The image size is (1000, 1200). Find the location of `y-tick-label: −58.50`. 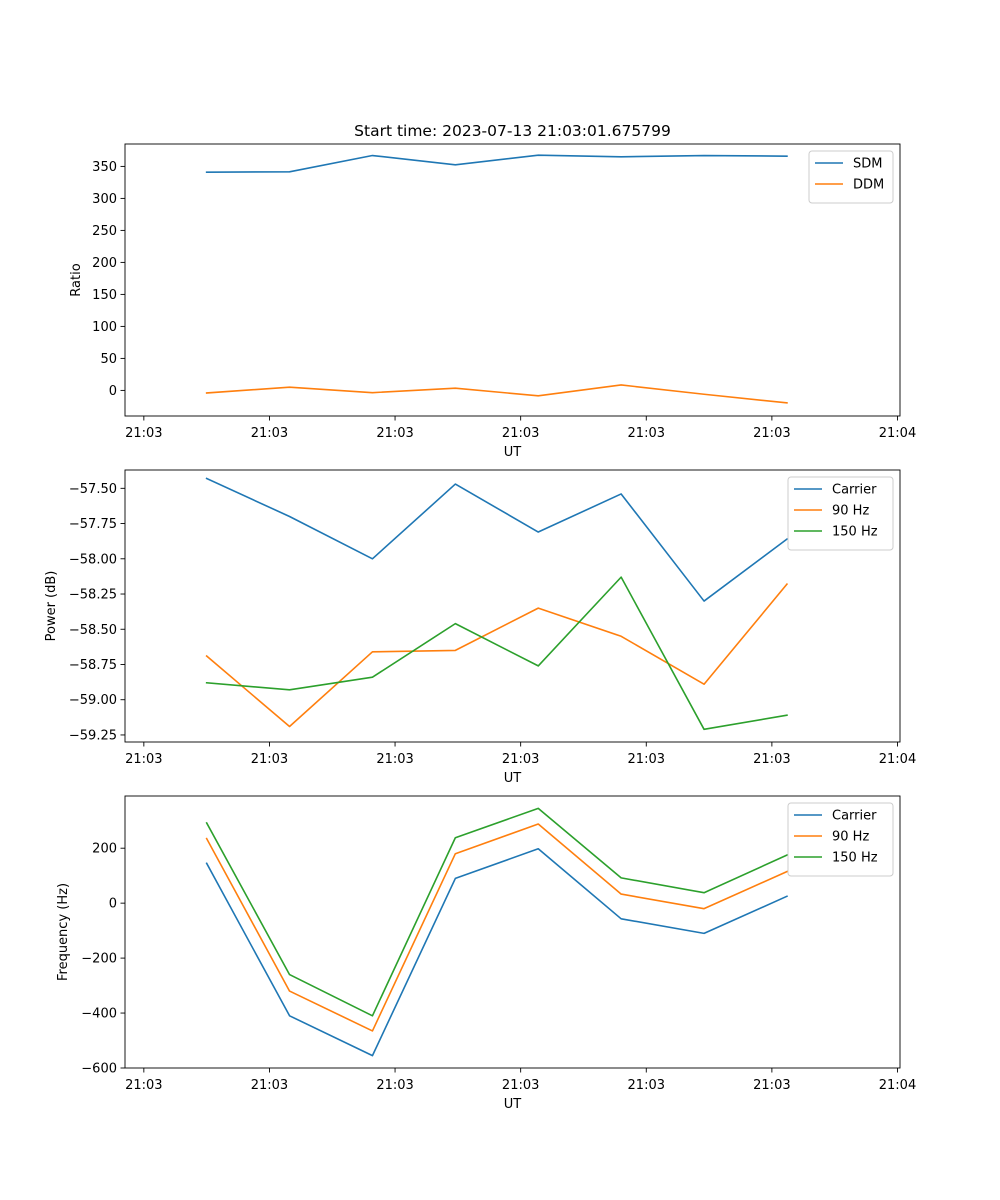

y-tick-label: −58.50 is located at coordinates (93, 630).